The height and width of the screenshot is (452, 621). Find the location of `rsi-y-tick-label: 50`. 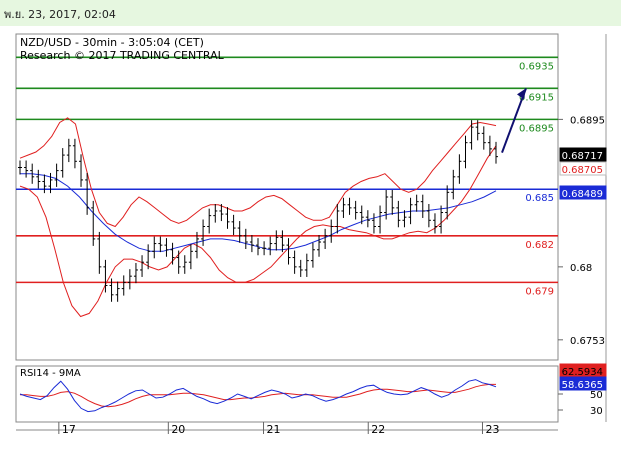

rsi-y-tick-label: 50 is located at coordinates (596, 395).